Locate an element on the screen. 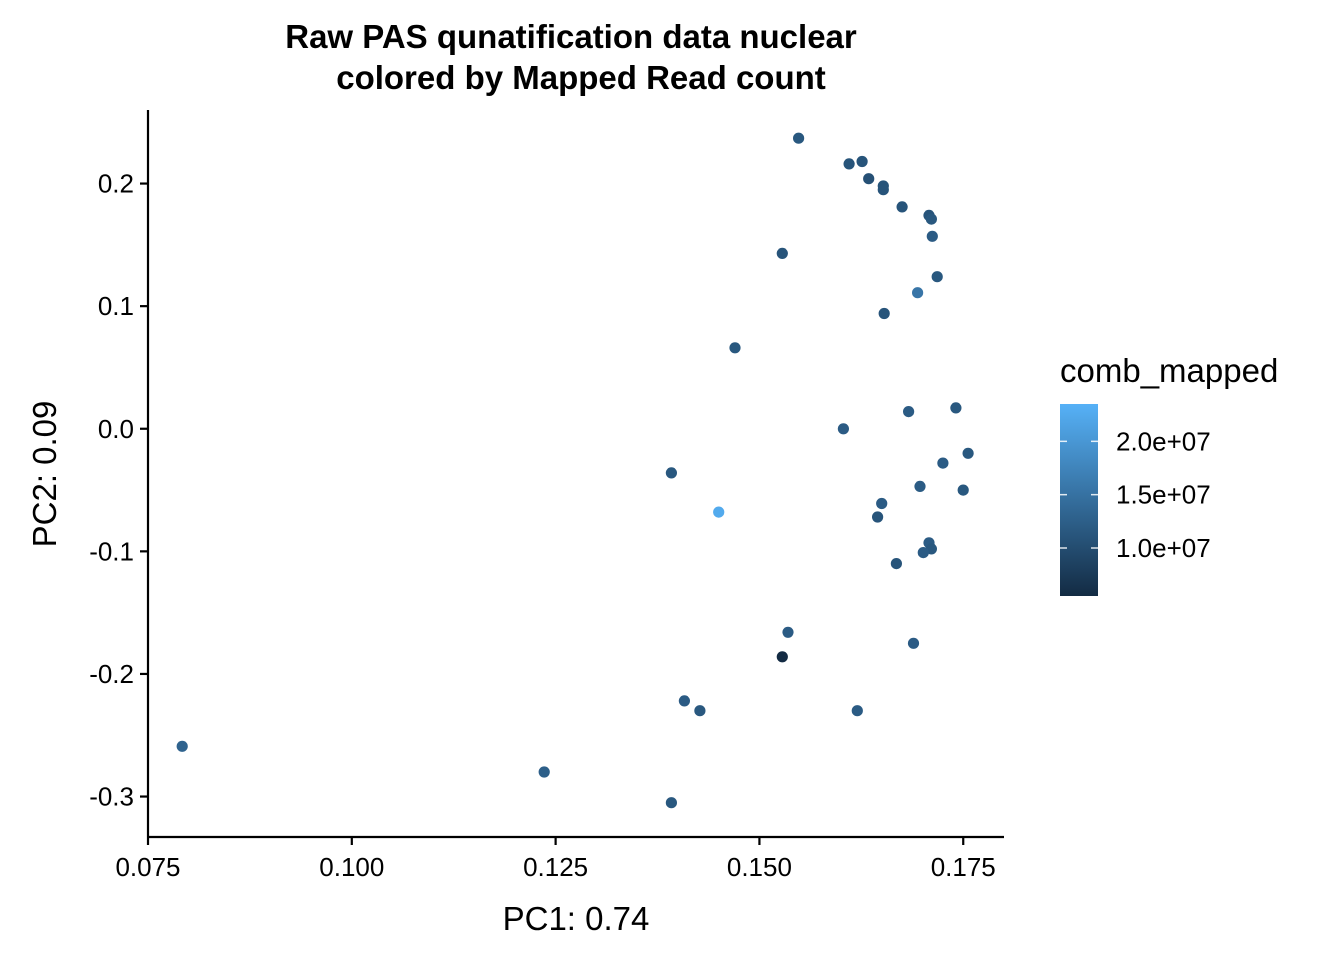 This screenshot has height=960, width=1344. colorbar-label: 2.0e+07 is located at coordinates (1163, 441).